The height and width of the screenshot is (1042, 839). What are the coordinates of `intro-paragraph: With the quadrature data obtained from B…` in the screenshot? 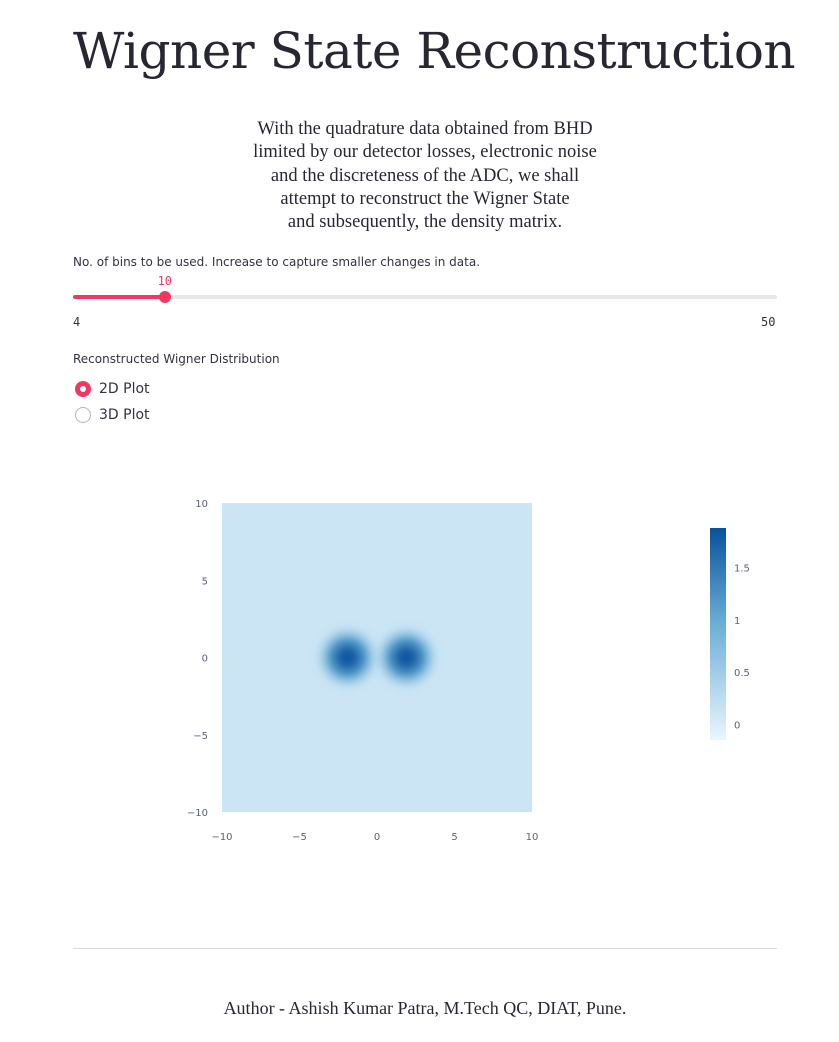 It's located at (425, 176).